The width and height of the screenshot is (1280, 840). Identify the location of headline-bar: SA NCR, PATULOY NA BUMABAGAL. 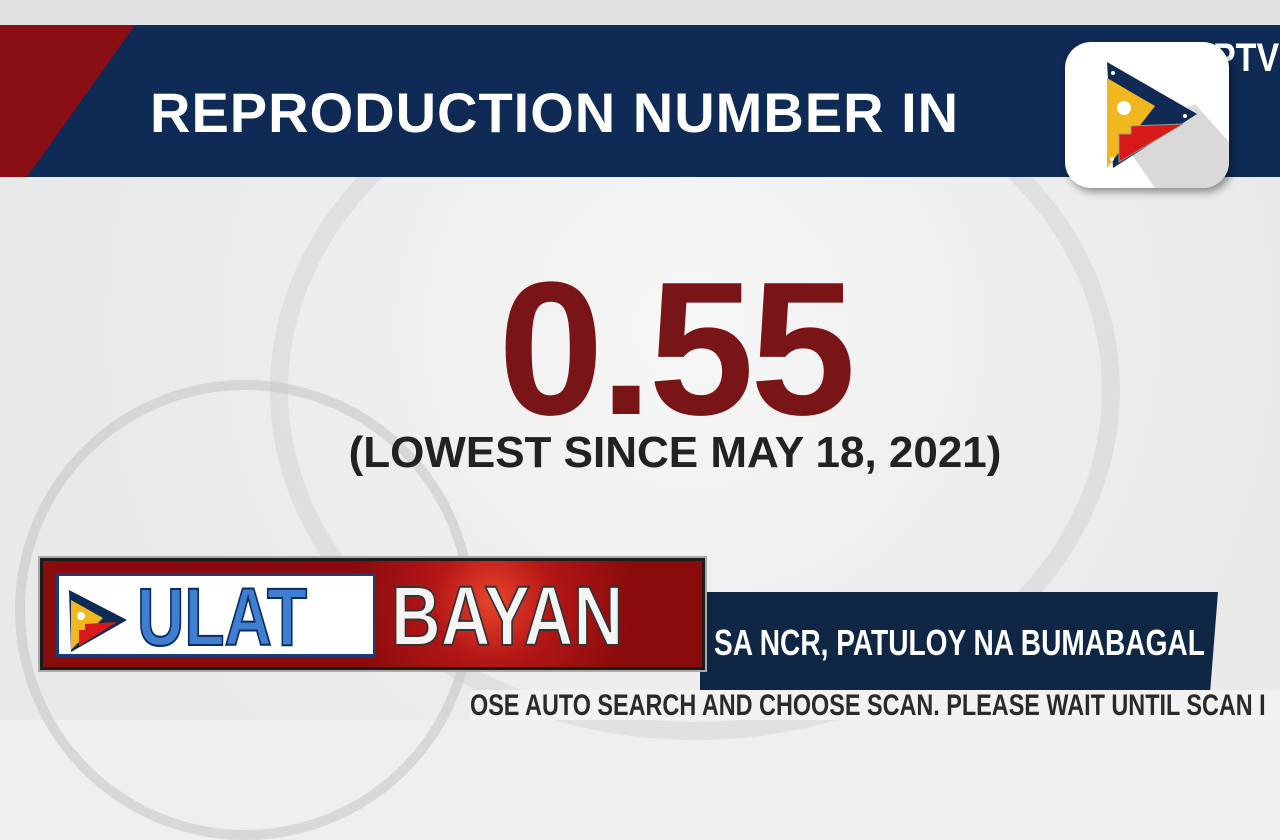
(959, 641).